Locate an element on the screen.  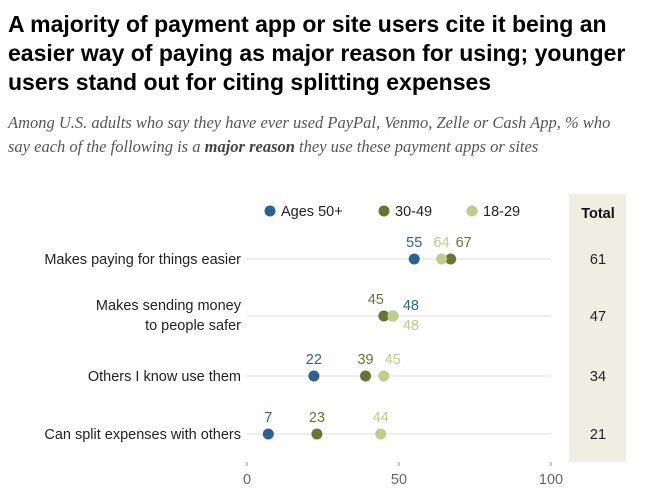
total-value: 34 is located at coordinates (598, 377).